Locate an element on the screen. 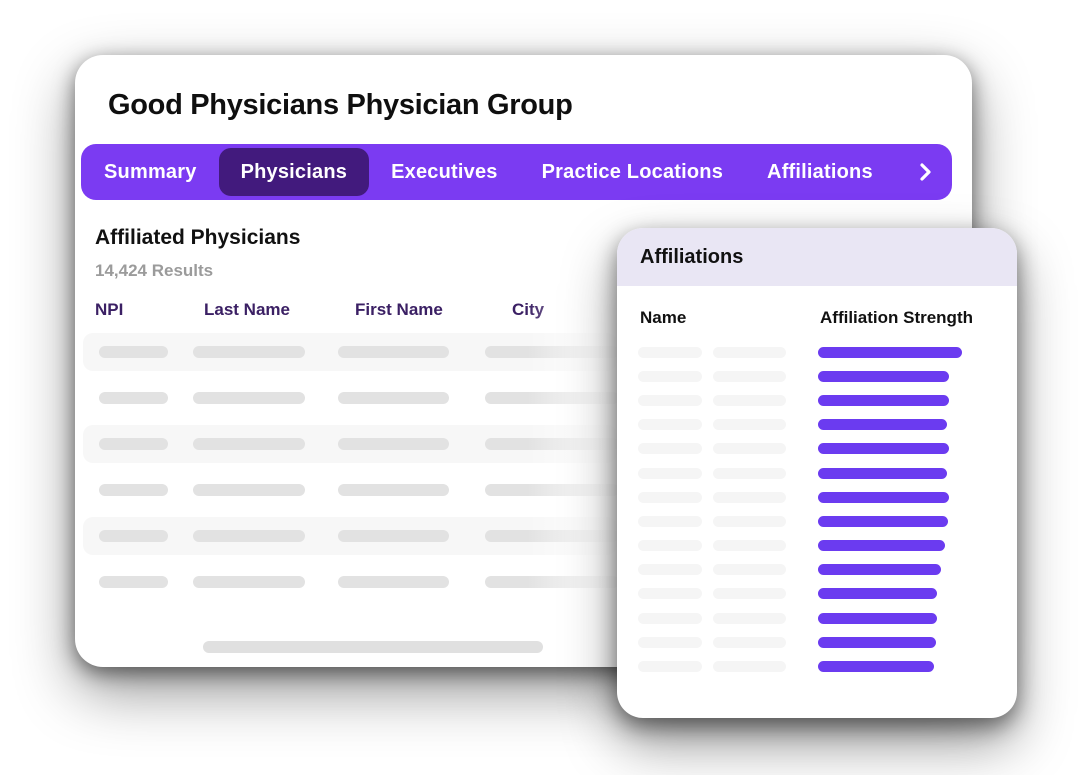  horizontal-scrollbar is located at coordinates (373, 647).